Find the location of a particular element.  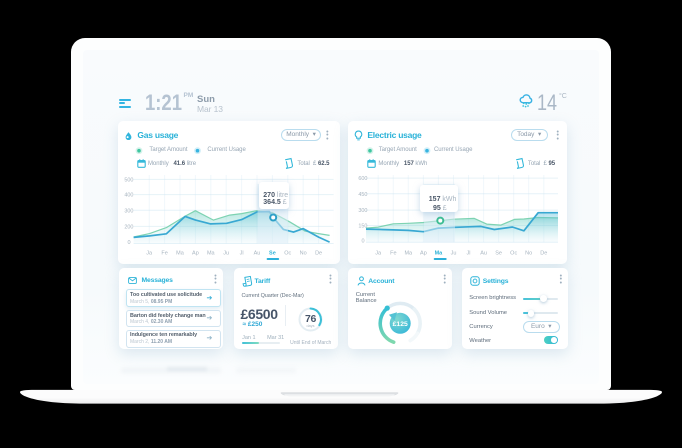

svg-text: 400 is located at coordinates (129, 196).